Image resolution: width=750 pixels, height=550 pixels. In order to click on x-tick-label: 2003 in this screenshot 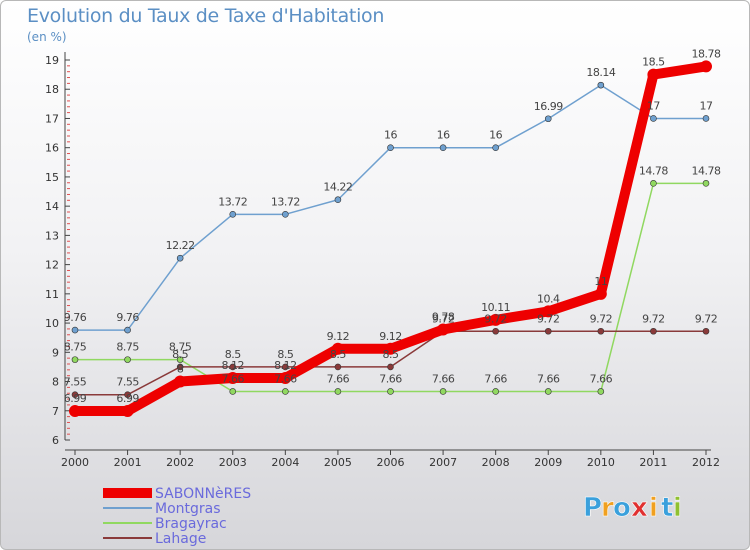, I will do `click(233, 462)`.